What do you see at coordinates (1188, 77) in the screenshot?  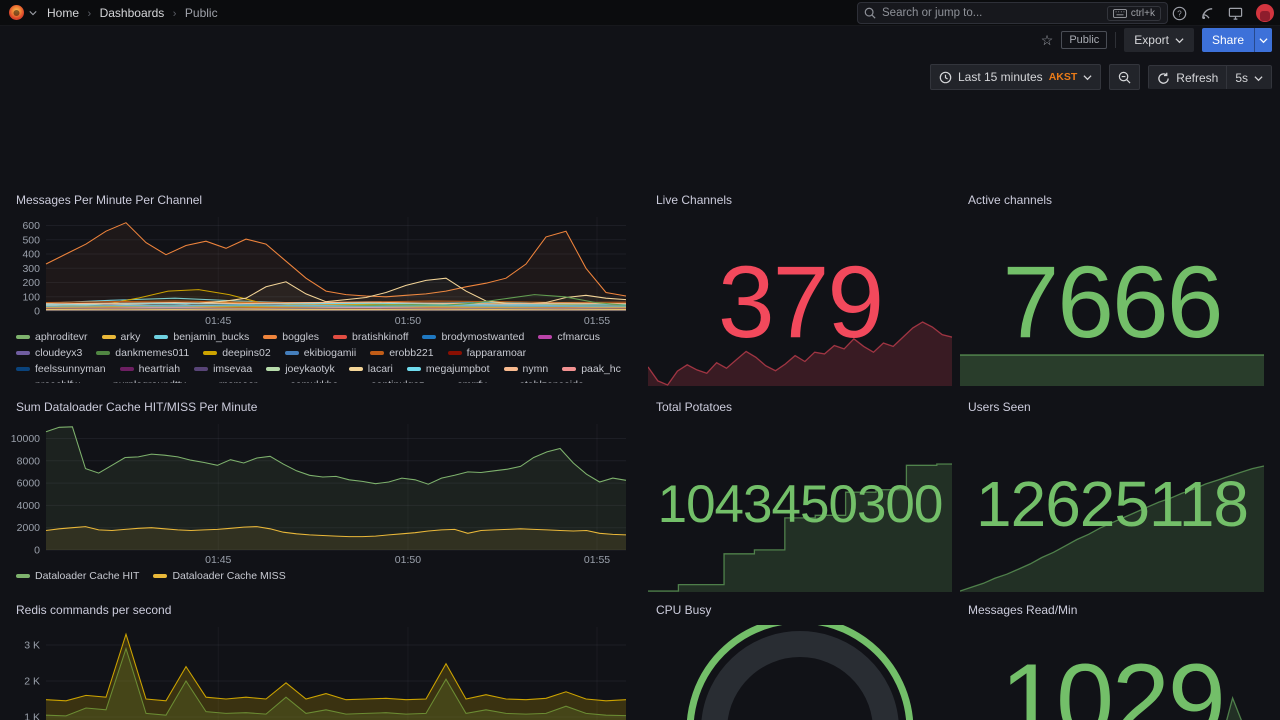 I see `refresh-button: Refresh` at bounding box center [1188, 77].